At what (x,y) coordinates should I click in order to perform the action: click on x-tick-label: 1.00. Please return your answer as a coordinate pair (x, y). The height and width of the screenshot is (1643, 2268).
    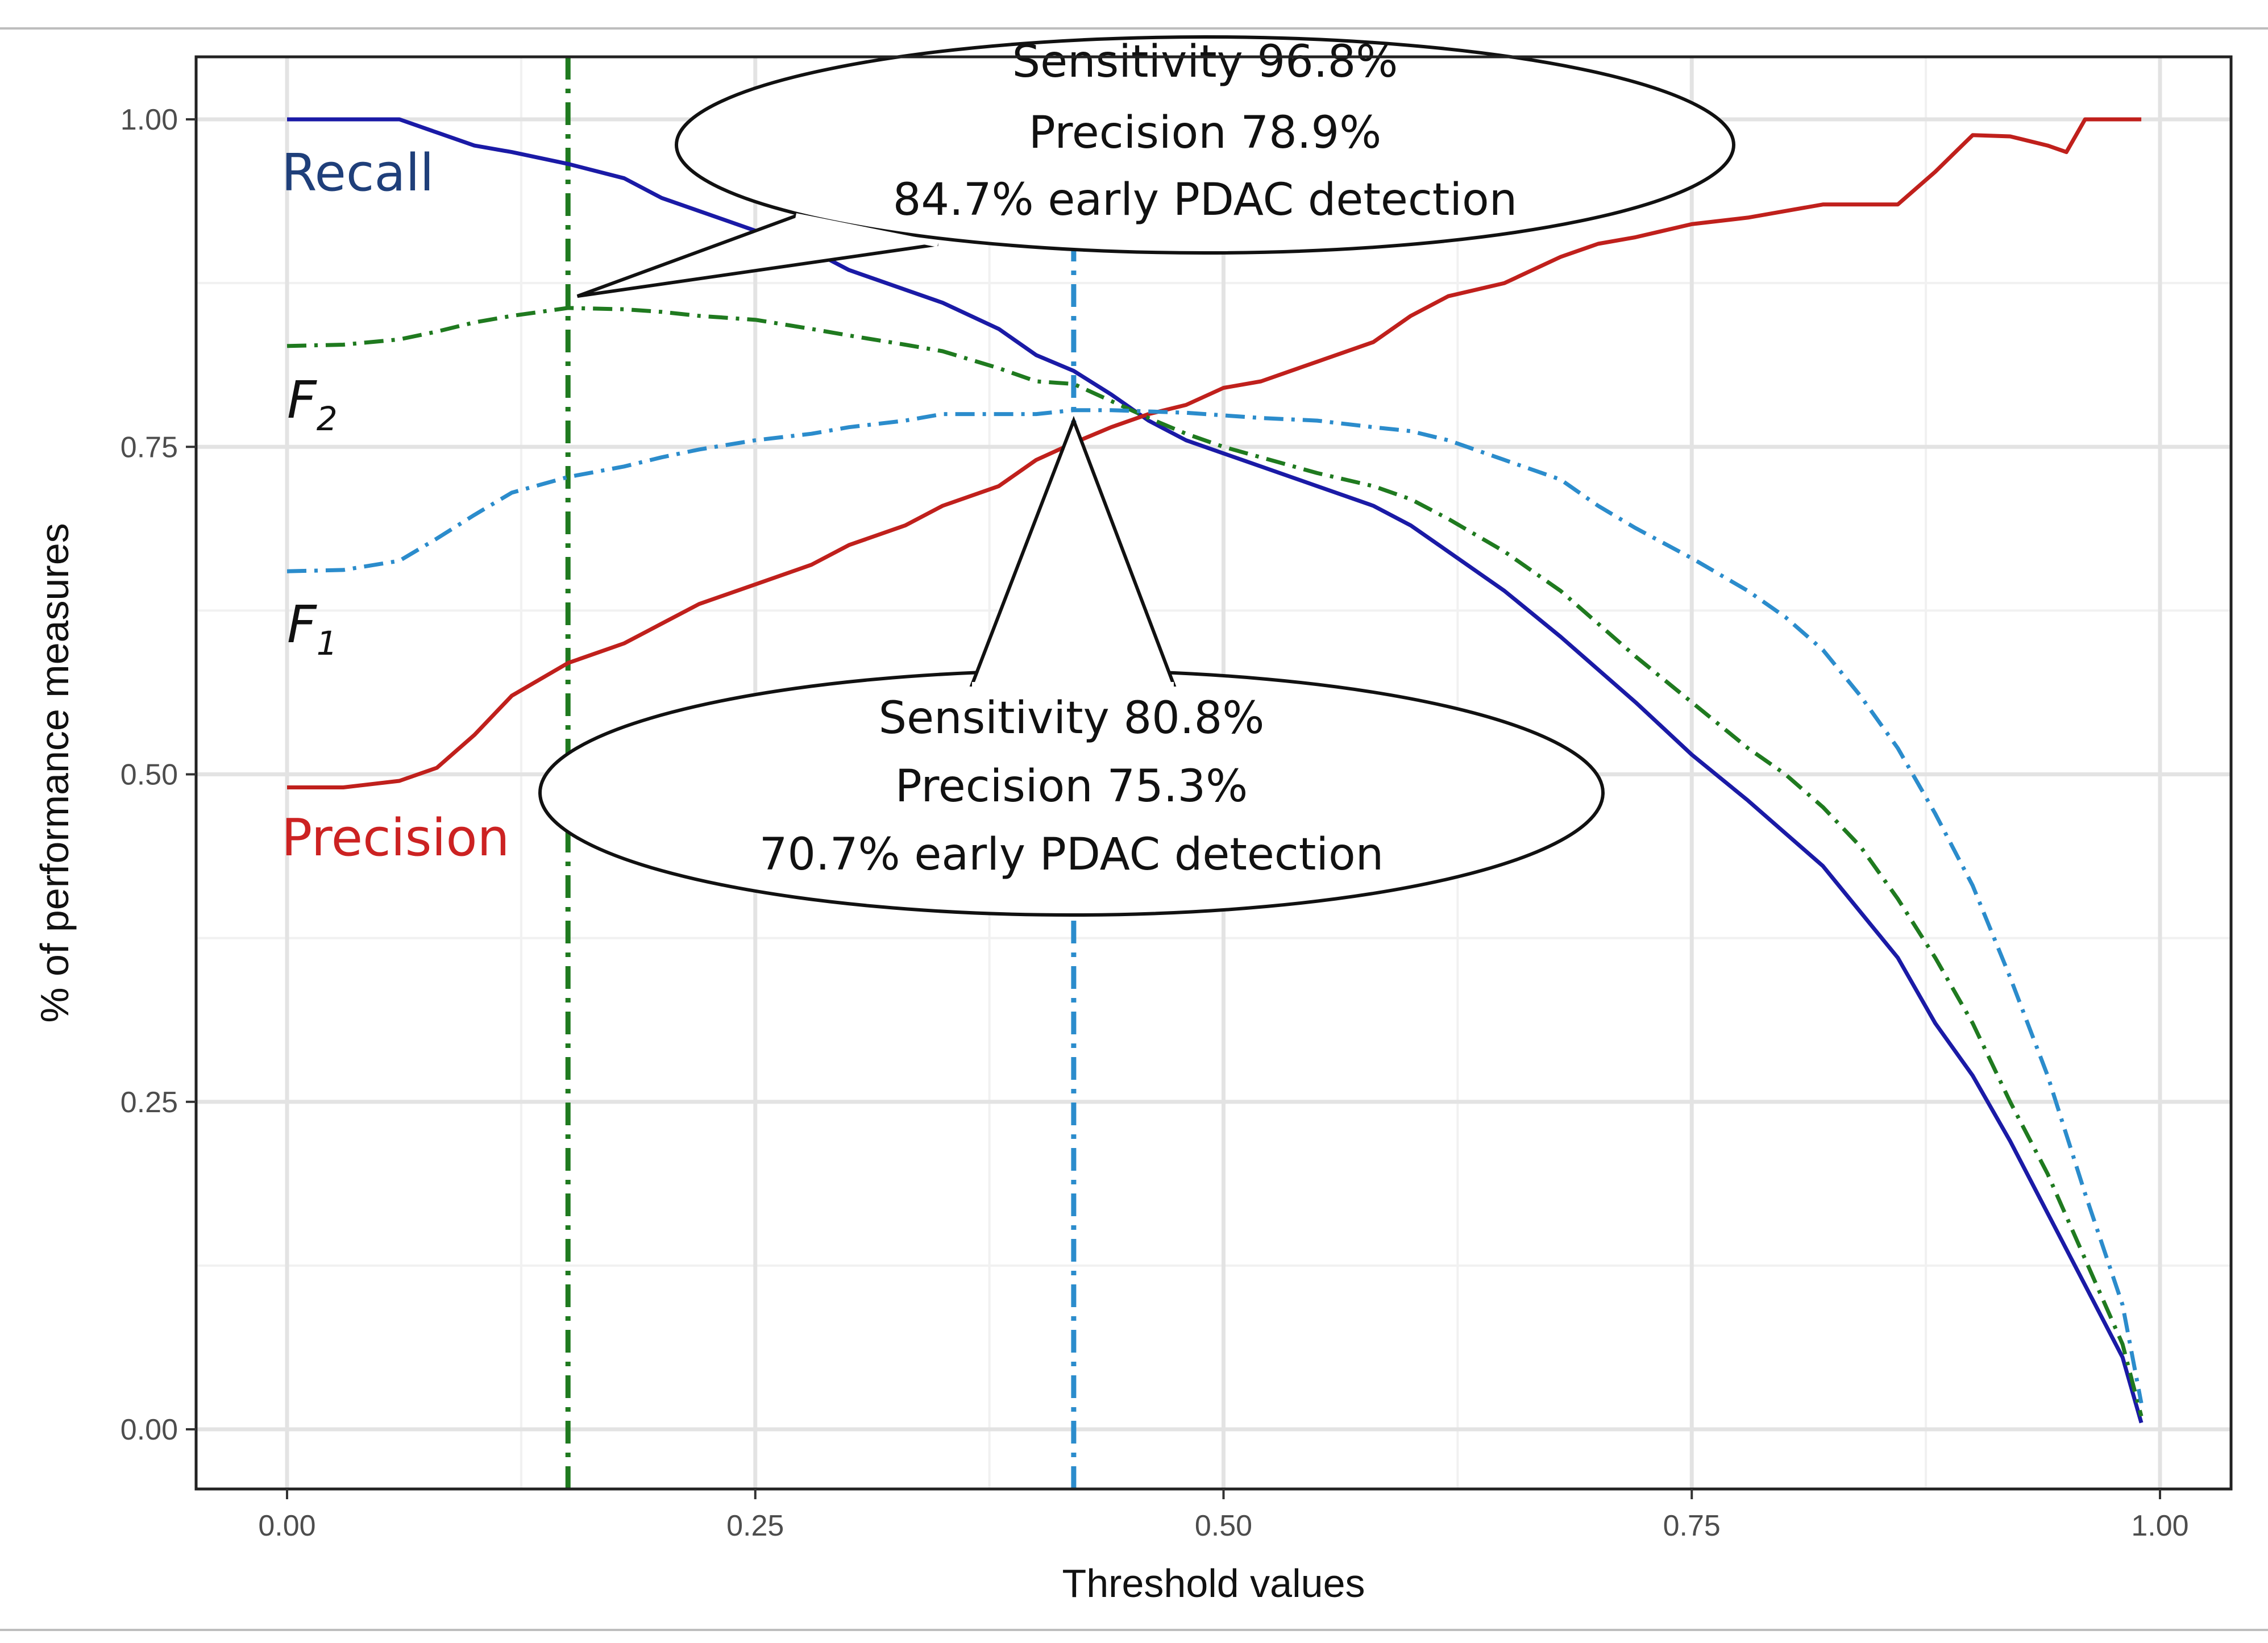
    Looking at the image, I should click on (2159, 1525).